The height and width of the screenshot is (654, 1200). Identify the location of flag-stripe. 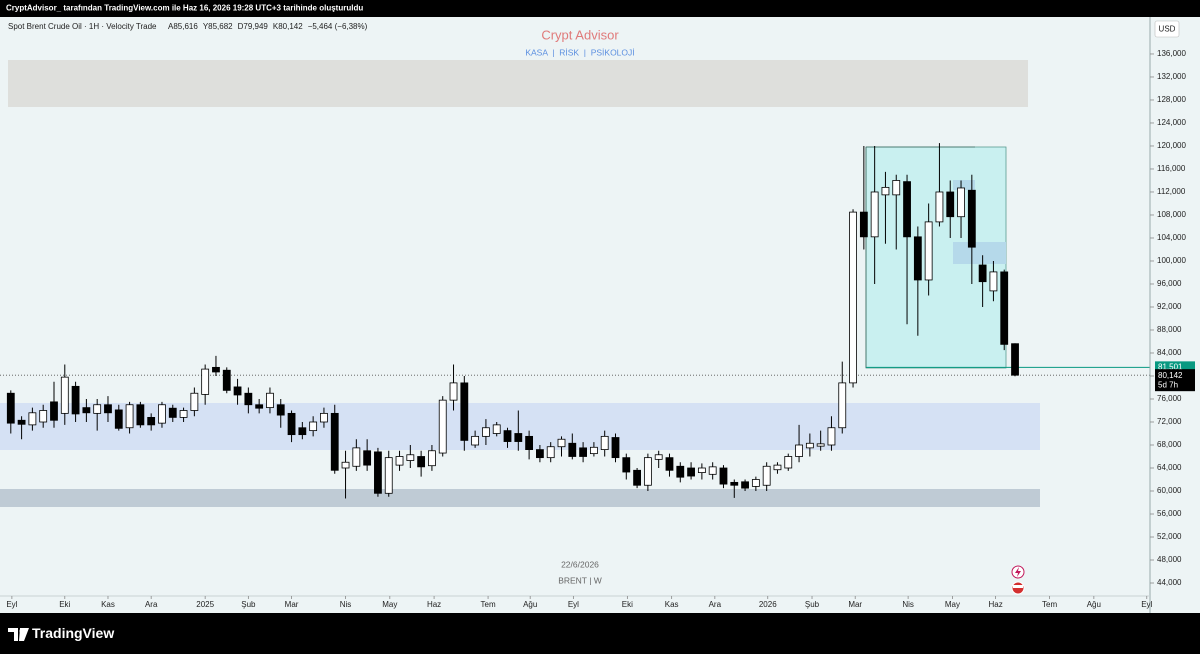
(1018, 586).